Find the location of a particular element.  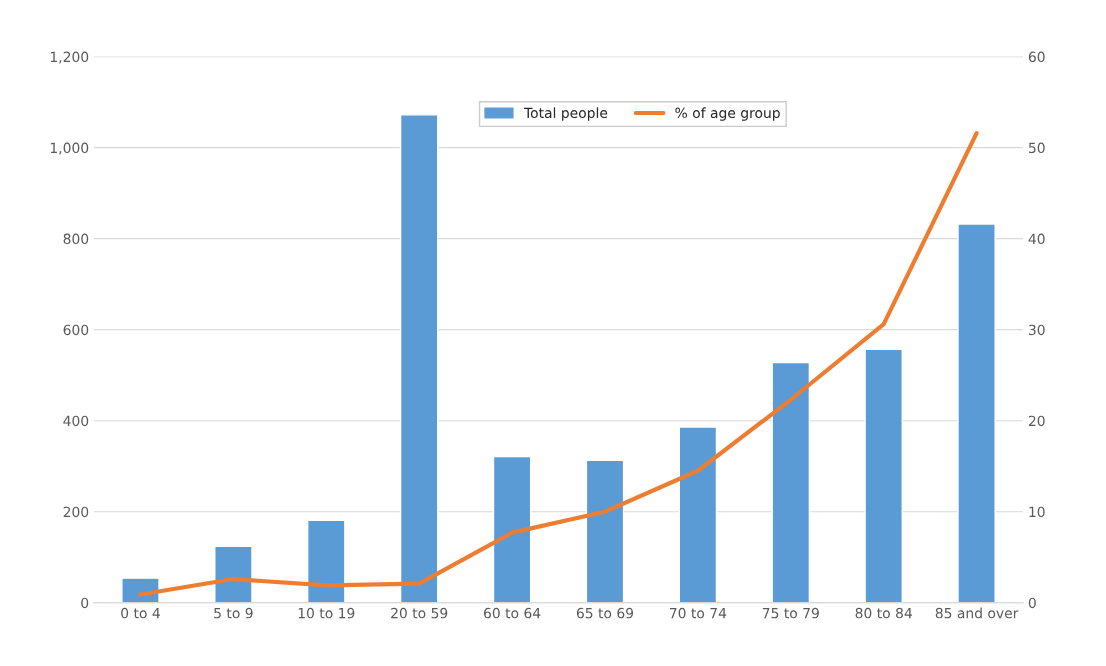

x-tick-label: 5 to 9 is located at coordinates (233, 613).